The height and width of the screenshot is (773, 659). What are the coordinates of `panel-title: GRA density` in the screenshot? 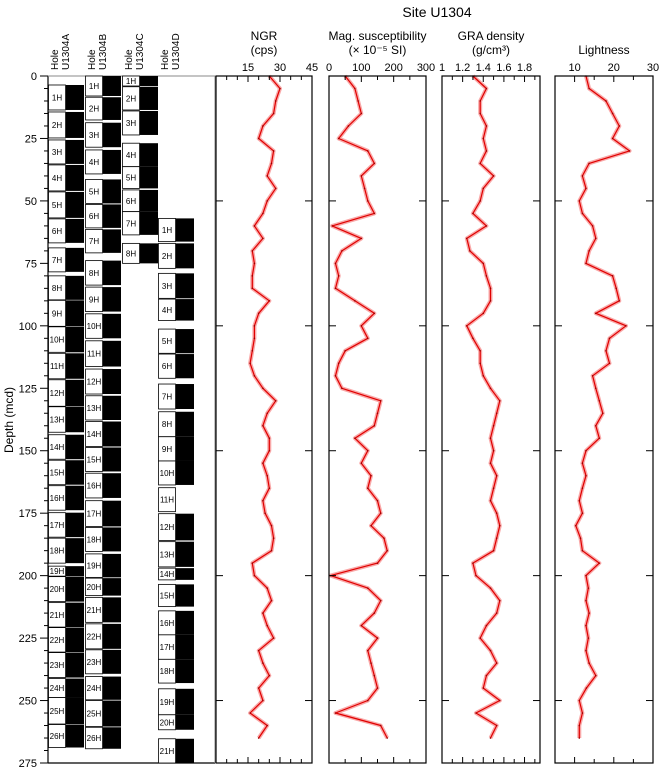 It's located at (491, 36).